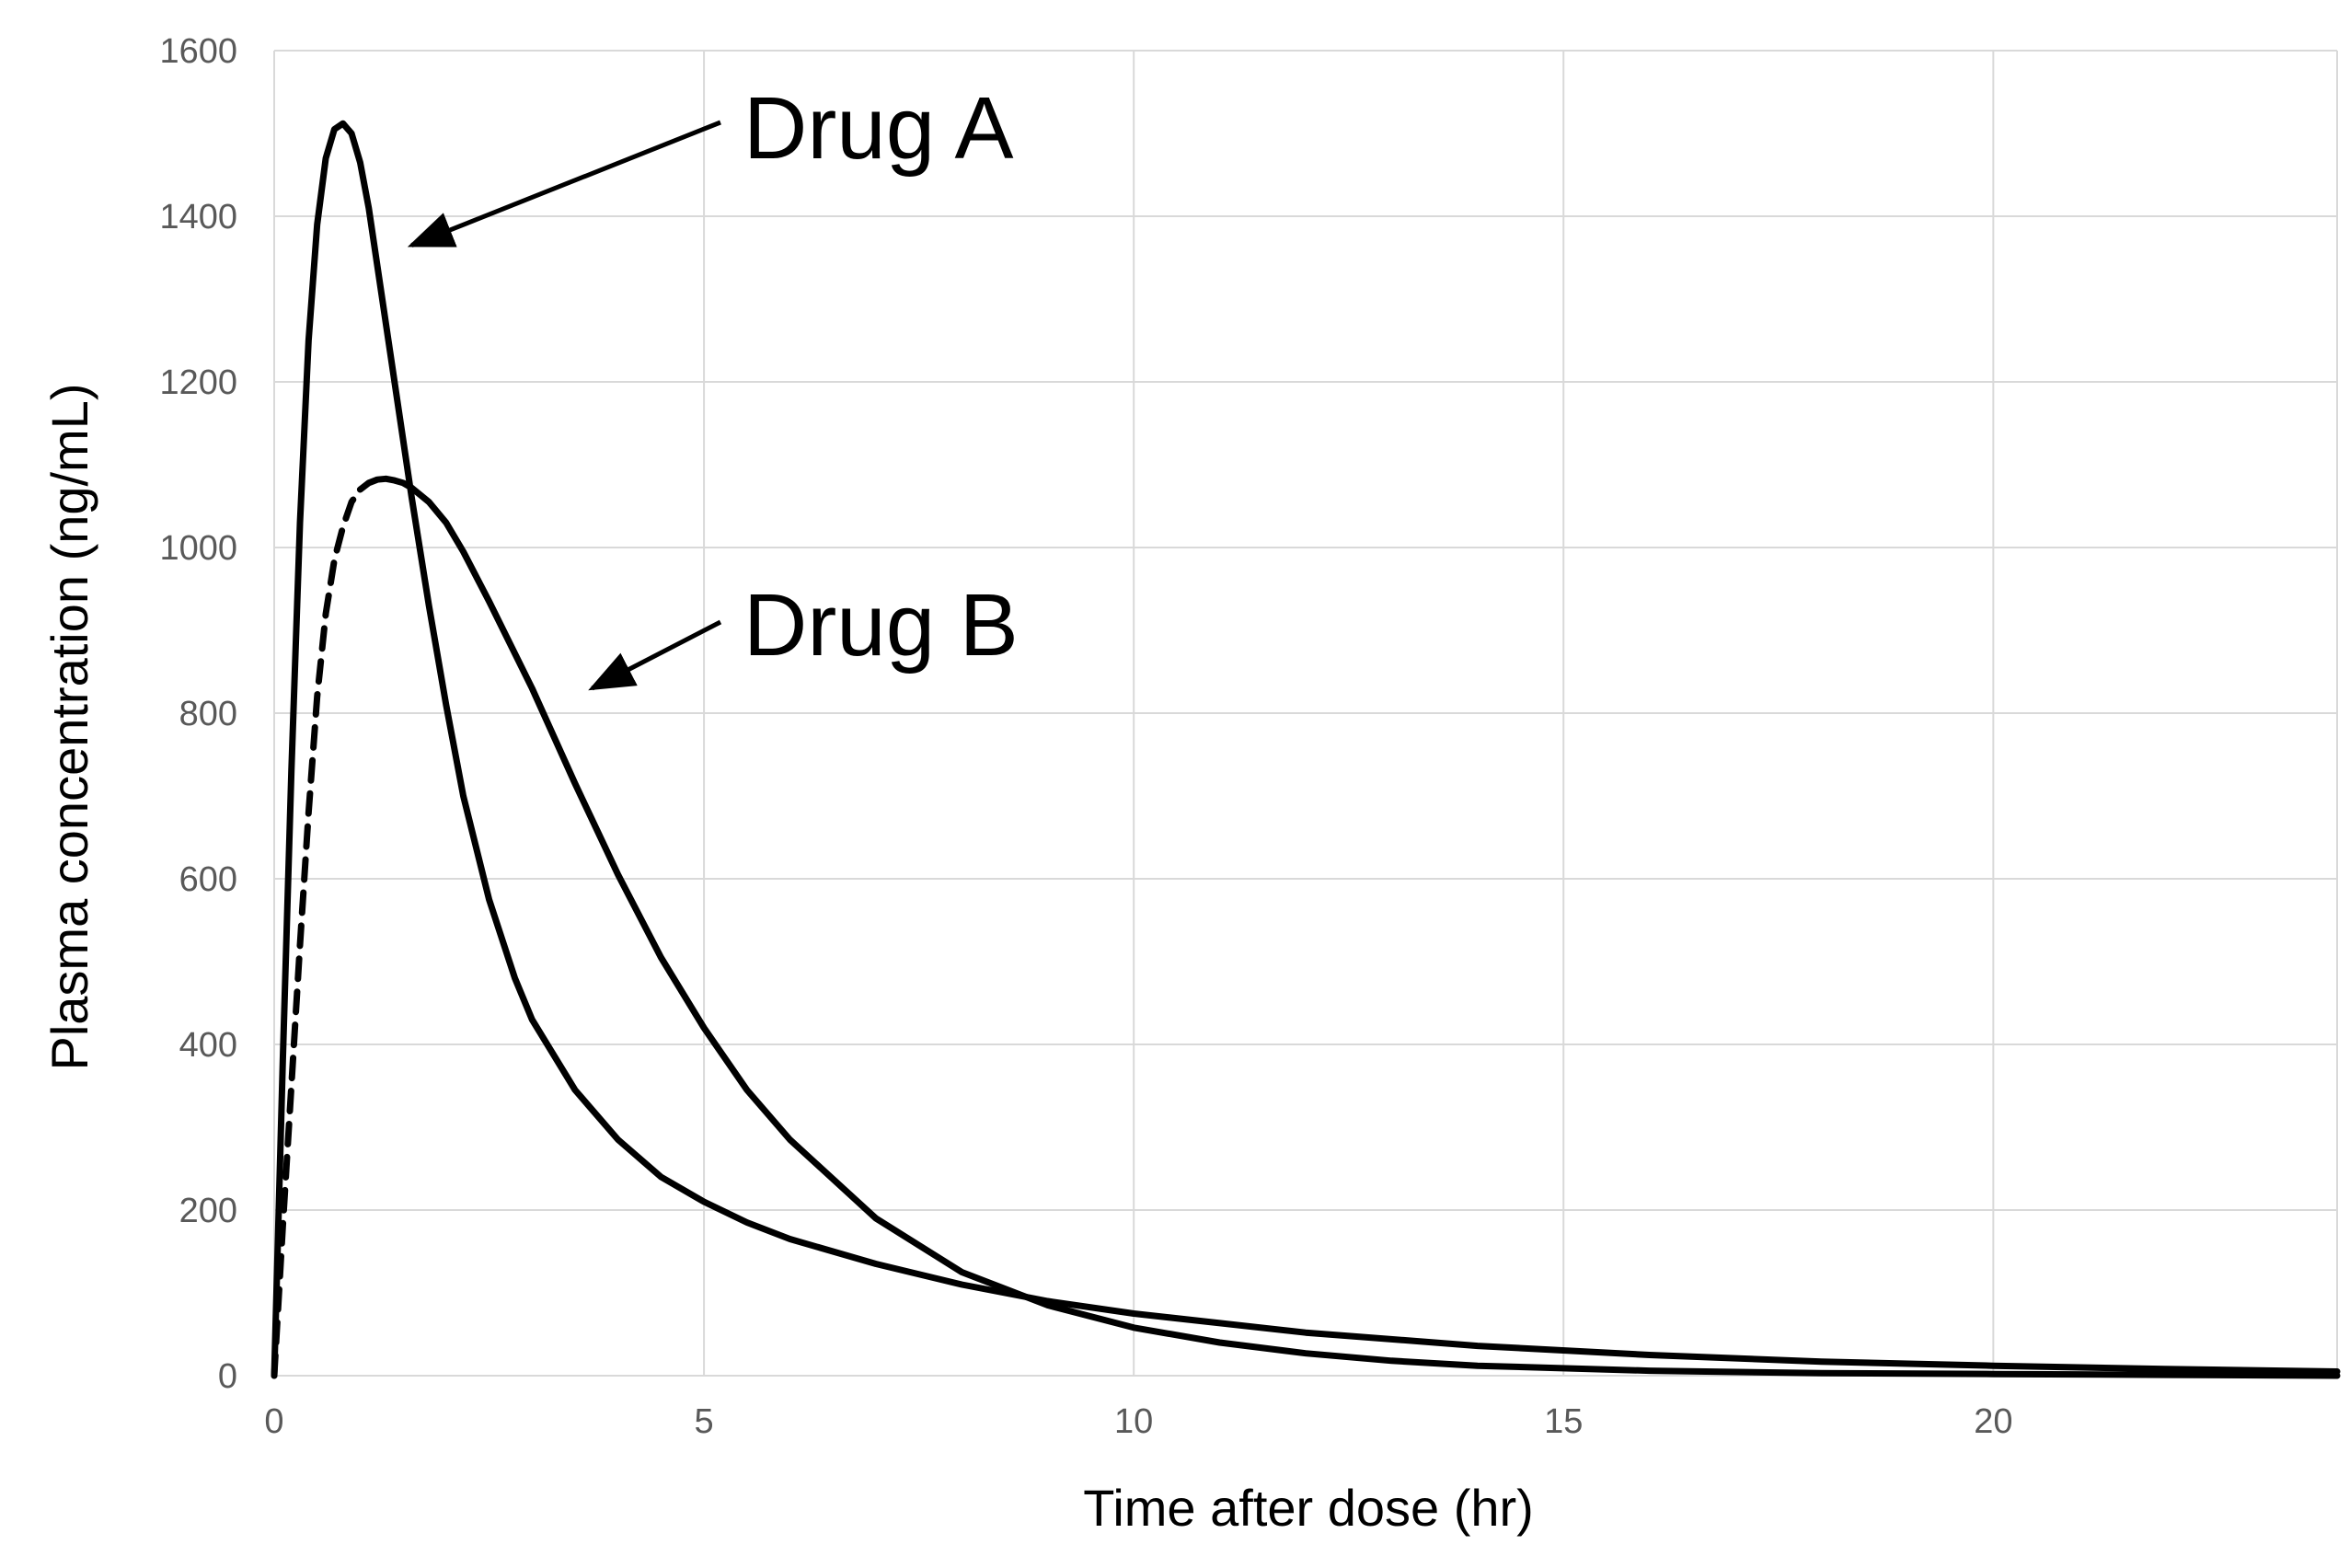 This screenshot has height=1568, width=2350. What do you see at coordinates (704, 1421) in the screenshot?
I see `x-tick-label: 5` at bounding box center [704, 1421].